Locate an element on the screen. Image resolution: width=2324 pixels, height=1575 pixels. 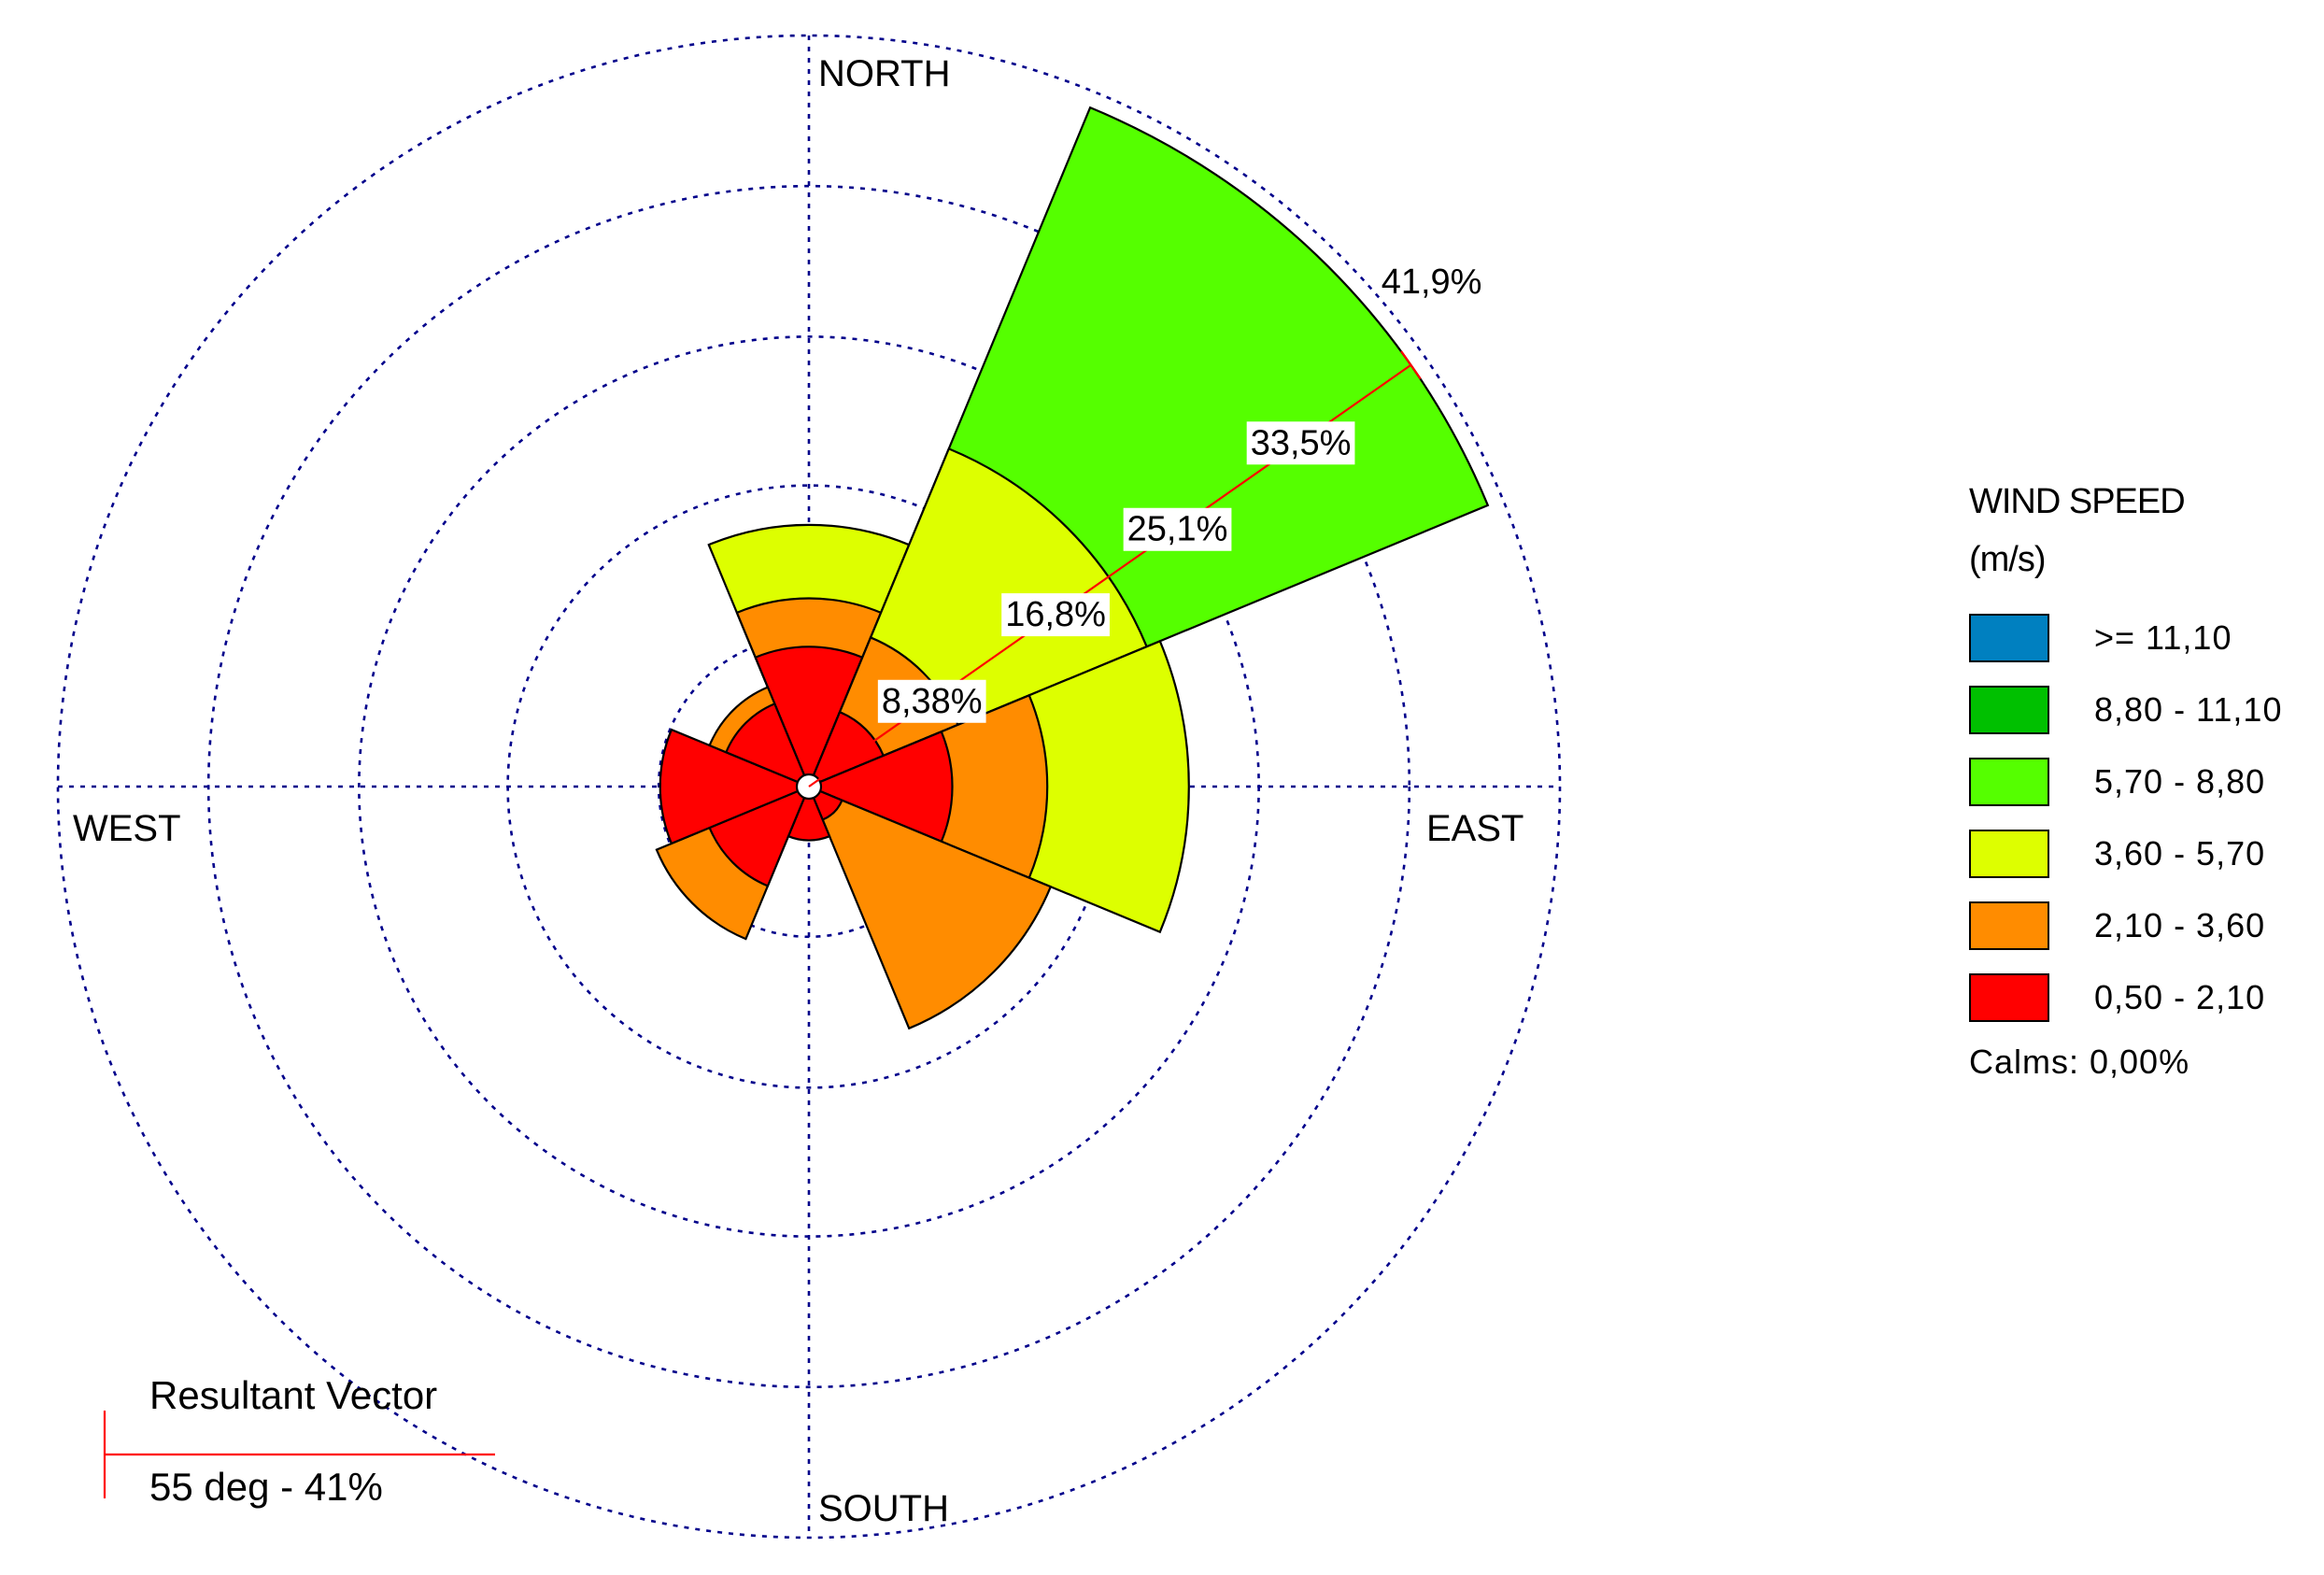
legend-item: 8,80 - 11,10 is located at coordinates (2146, 710).